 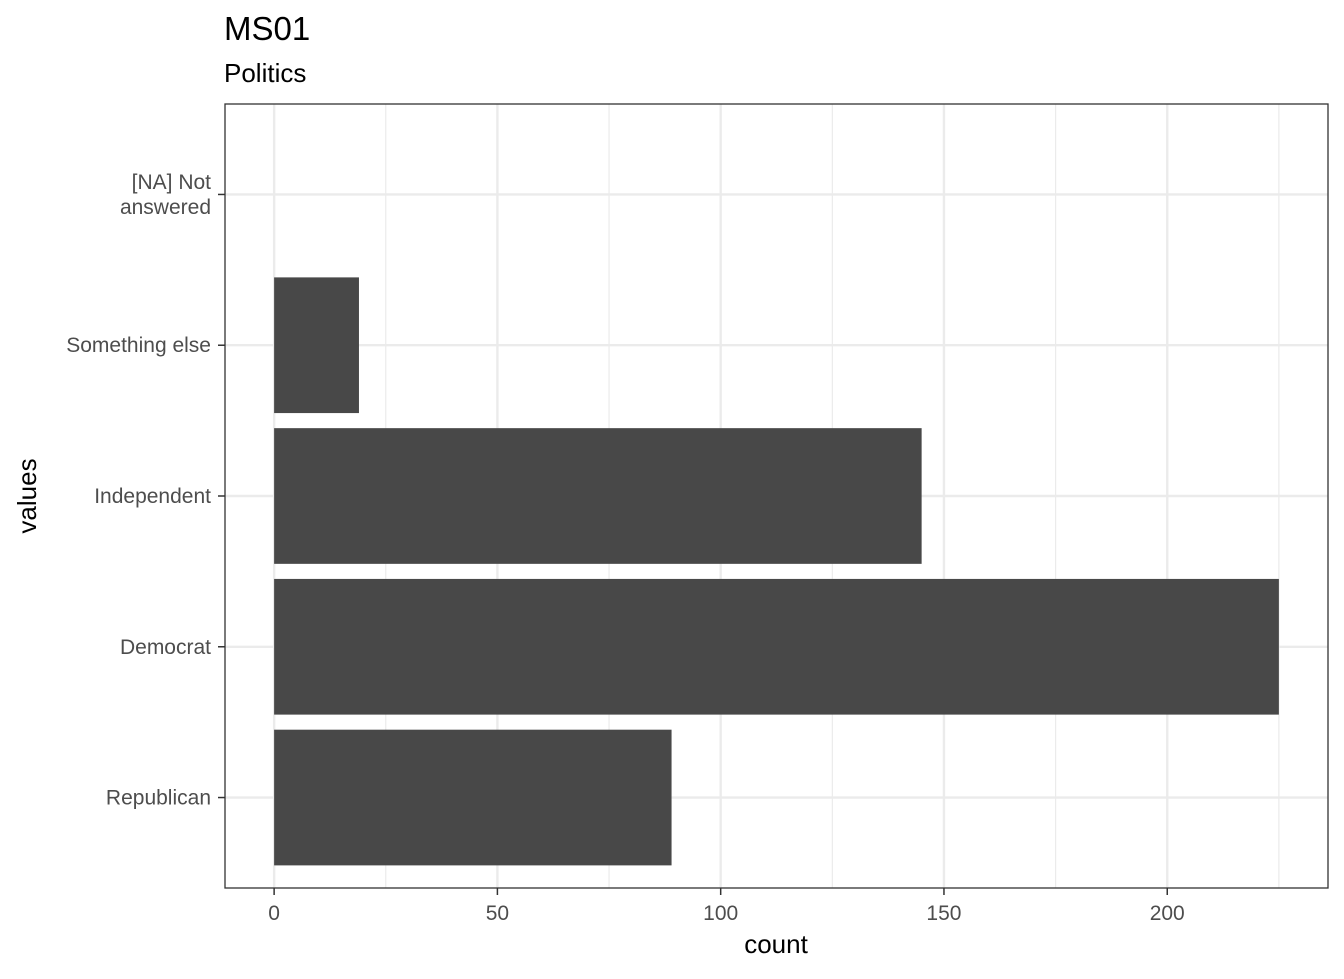 I want to click on bar-democrat, so click(x=776, y=646).